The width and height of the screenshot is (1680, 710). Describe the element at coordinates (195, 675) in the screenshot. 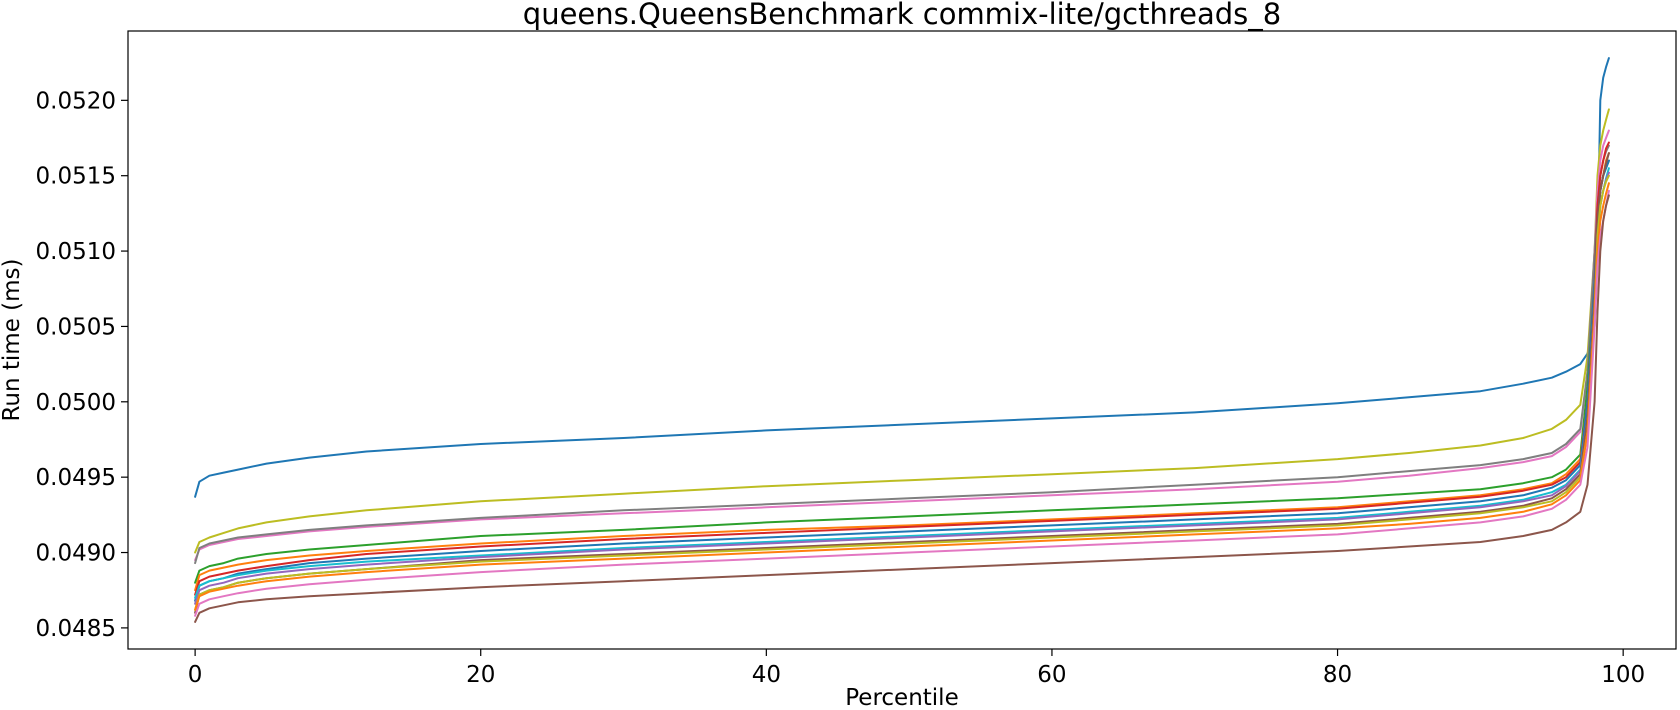

I see `x-tick-label: 0` at that location.